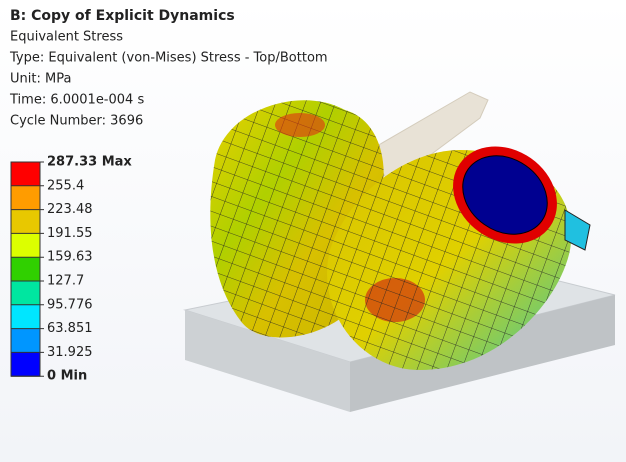 This screenshot has width=626, height=462. What do you see at coordinates (70, 209) in the screenshot?
I see `legend-label: 223.48` at bounding box center [70, 209].